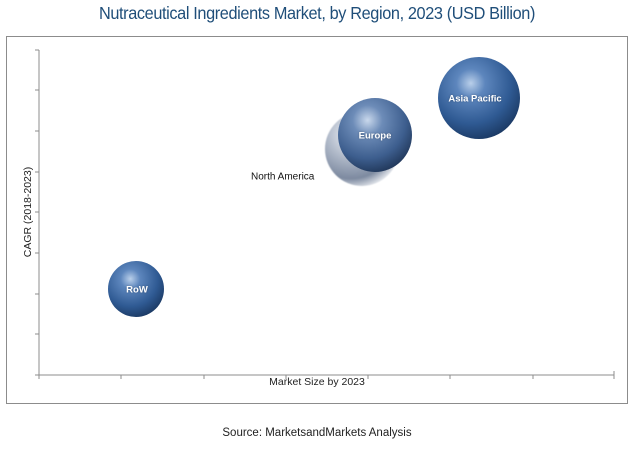  I want to click on y-axis-title: CAGR (2018-2023), so click(28, 212).